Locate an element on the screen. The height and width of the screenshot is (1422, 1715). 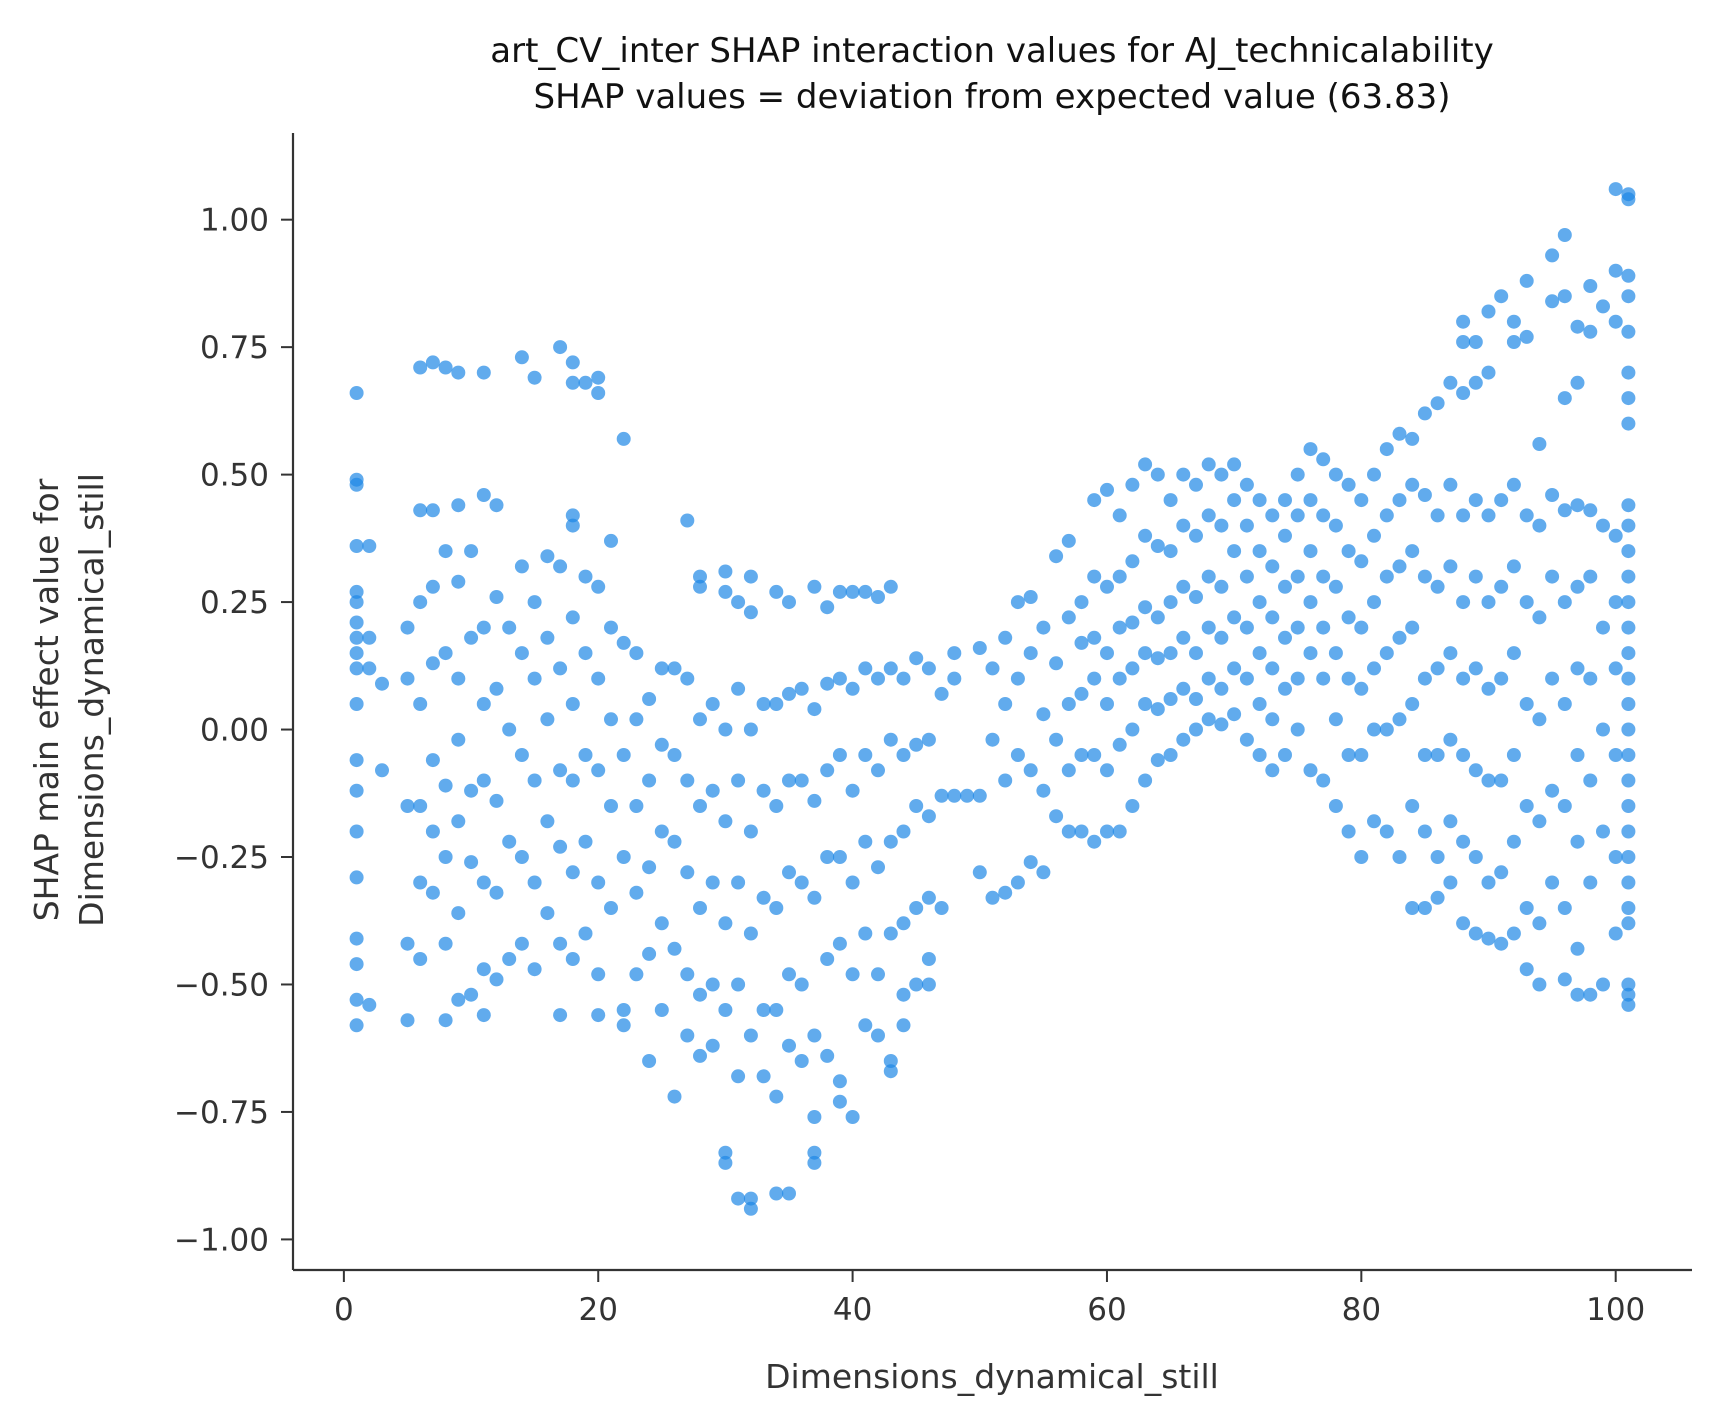
y-tick-label: −1.00 is located at coordinates (221, 1240).